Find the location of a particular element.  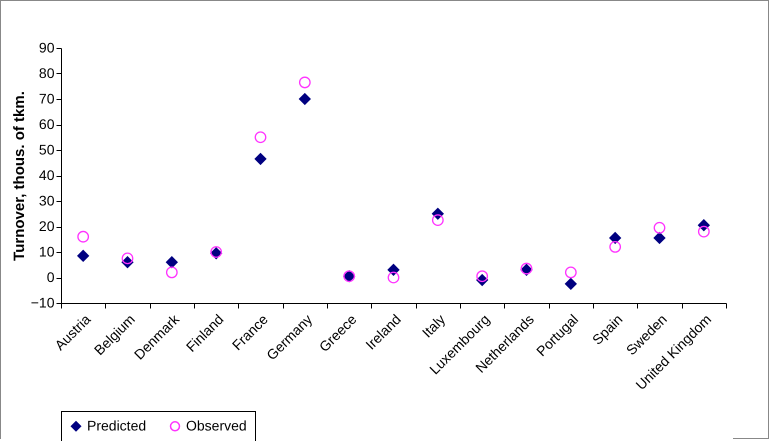

y-tick-label: 10 is located at coordinates (46, 252).